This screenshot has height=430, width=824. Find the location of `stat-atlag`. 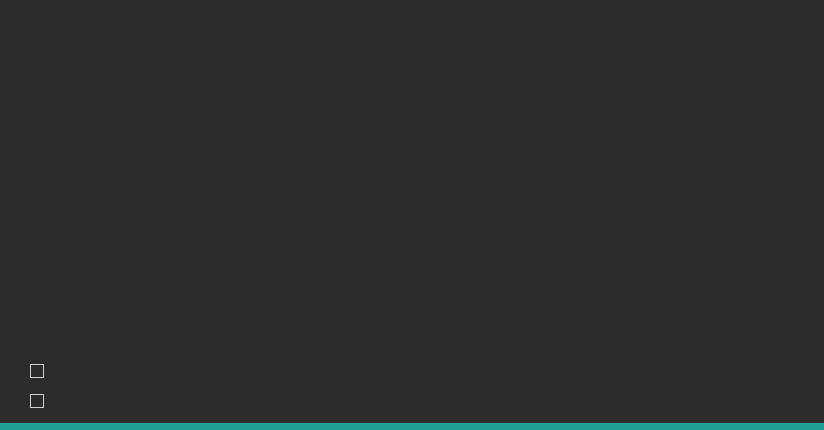

stat-atlag is located at coordinates (430, 401).